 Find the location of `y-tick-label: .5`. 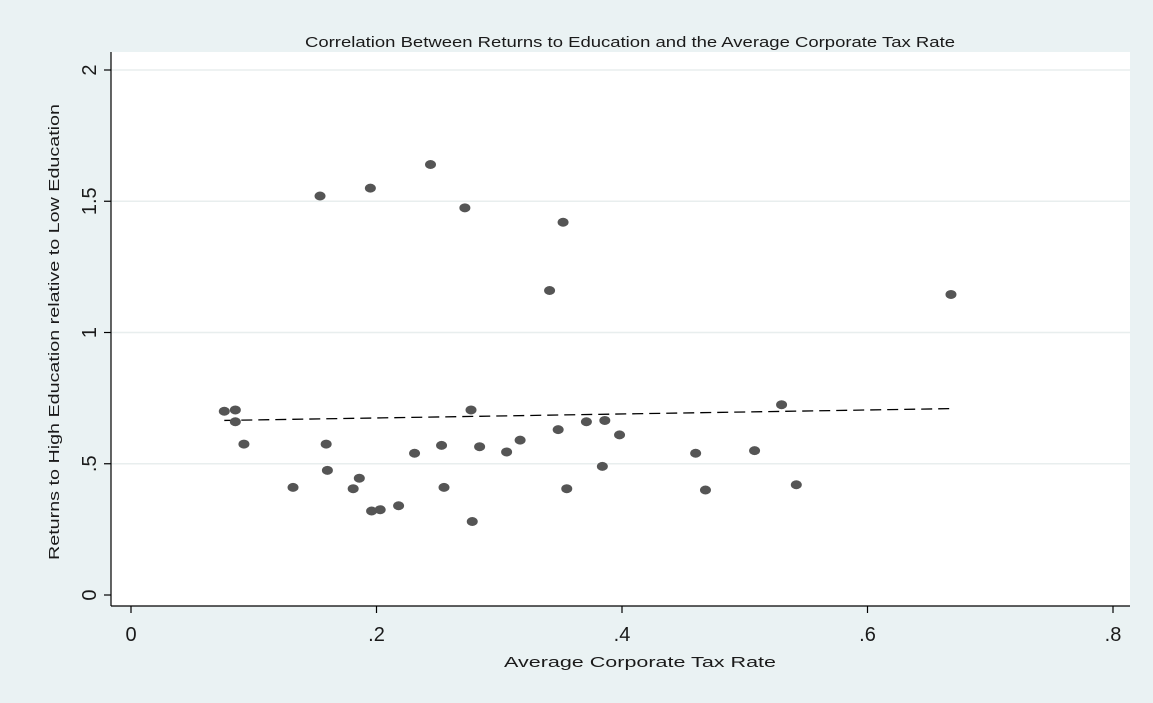

y-tick-label: .5 is located at coordinates (90, 463).